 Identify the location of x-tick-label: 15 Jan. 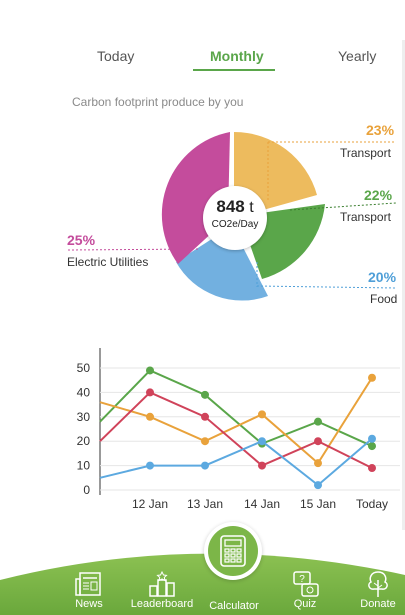
(318, 504).